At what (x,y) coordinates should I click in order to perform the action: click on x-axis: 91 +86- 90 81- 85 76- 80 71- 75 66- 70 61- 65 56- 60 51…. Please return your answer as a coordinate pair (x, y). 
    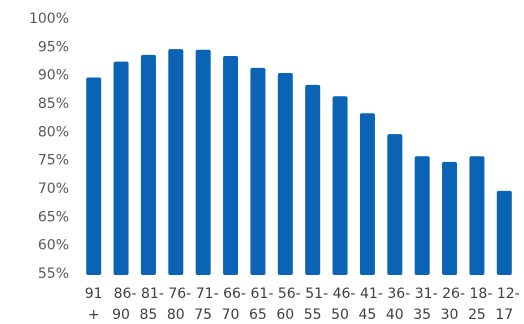
    Looking at the image, I should click on (302, 304).